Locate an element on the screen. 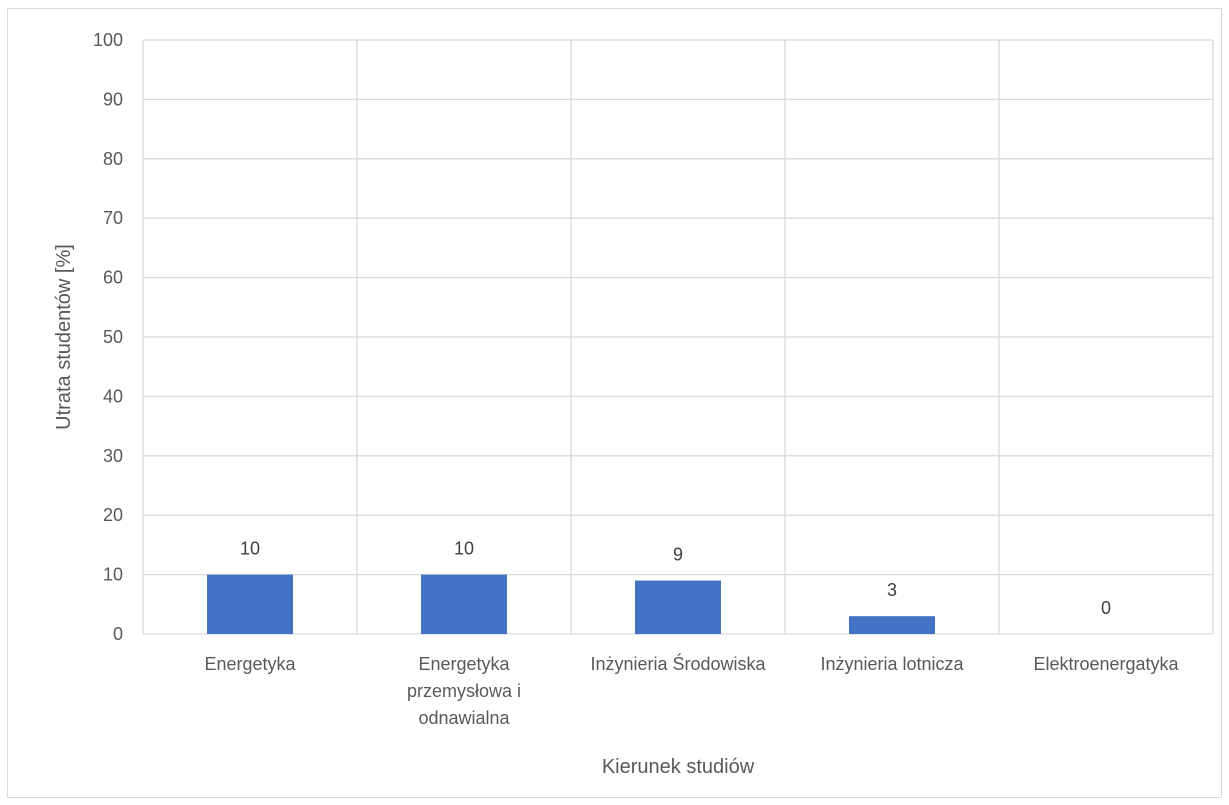  y-axis-ticks: 0 10 20 30 40 50 60 70 80 90 100 is located at coordinates (108, 337).